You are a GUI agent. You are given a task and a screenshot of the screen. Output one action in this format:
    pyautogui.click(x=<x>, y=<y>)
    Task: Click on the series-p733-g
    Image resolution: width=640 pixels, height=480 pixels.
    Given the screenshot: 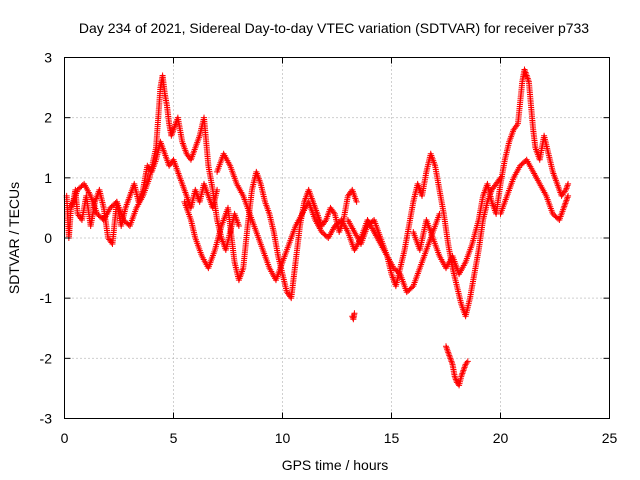 What is the action you would take?
    pyautogui.click(x=457, y=366)
    